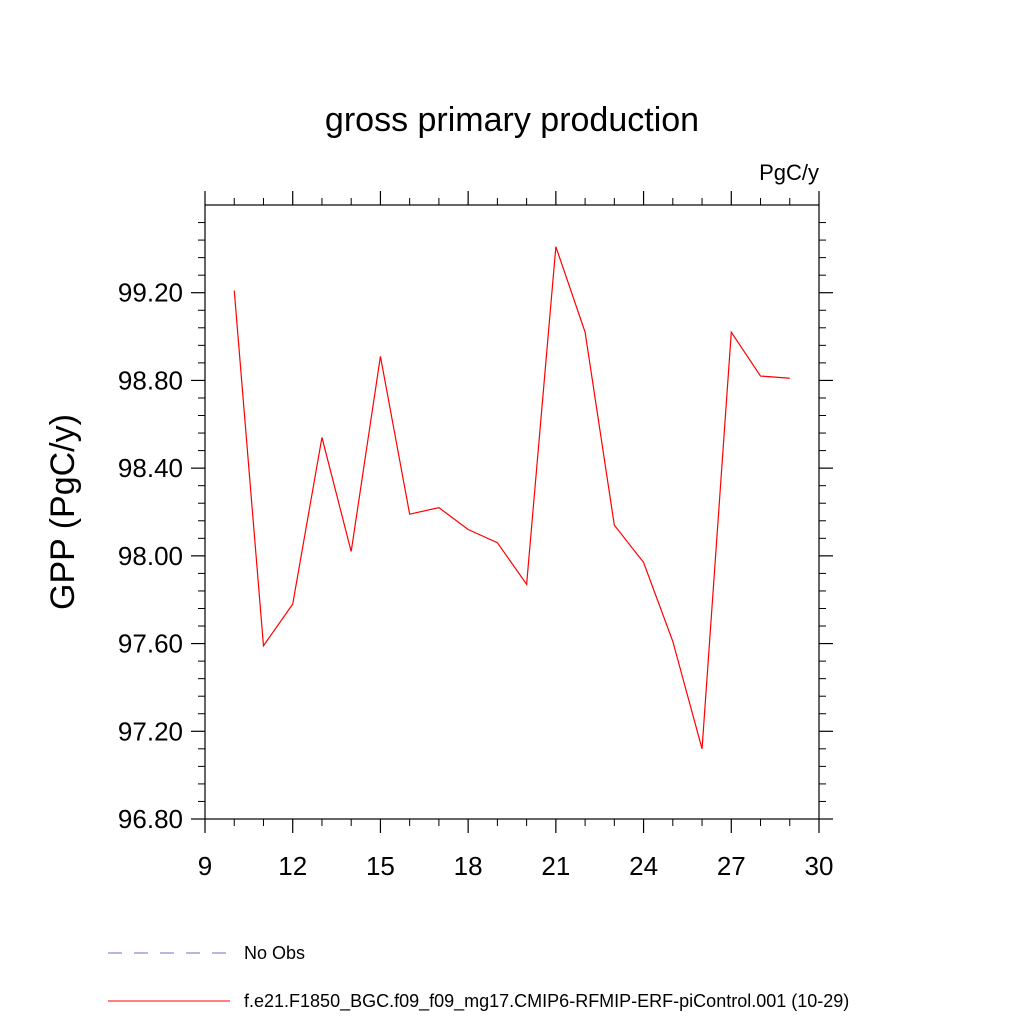 The height and width of the screenshot is (1024, 1024). Describe the element at coordinates (150, 819) in the screenshot. I see `y-tick-label: 96.80` at that location.